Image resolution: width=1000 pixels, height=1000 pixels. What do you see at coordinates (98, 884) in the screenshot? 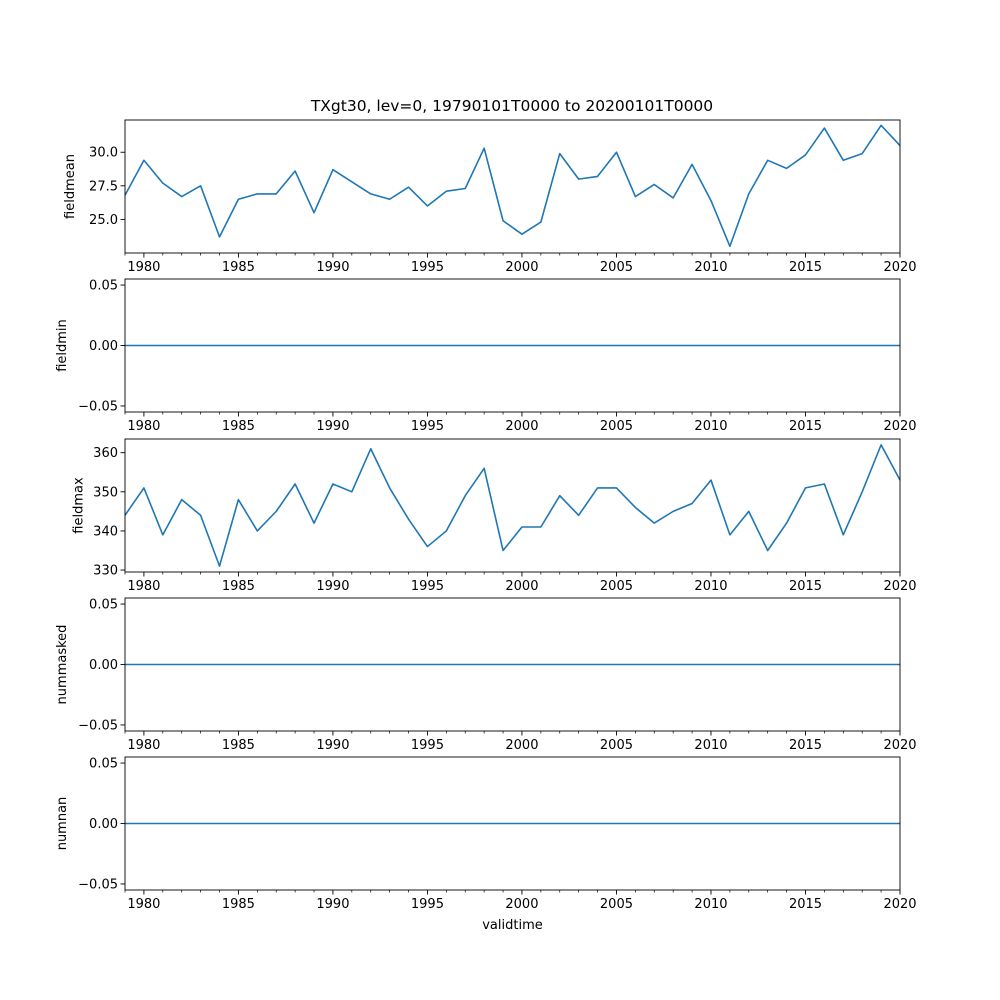
I see `numnan-ytick-label: −0.05` at bounding box center [98, 884].